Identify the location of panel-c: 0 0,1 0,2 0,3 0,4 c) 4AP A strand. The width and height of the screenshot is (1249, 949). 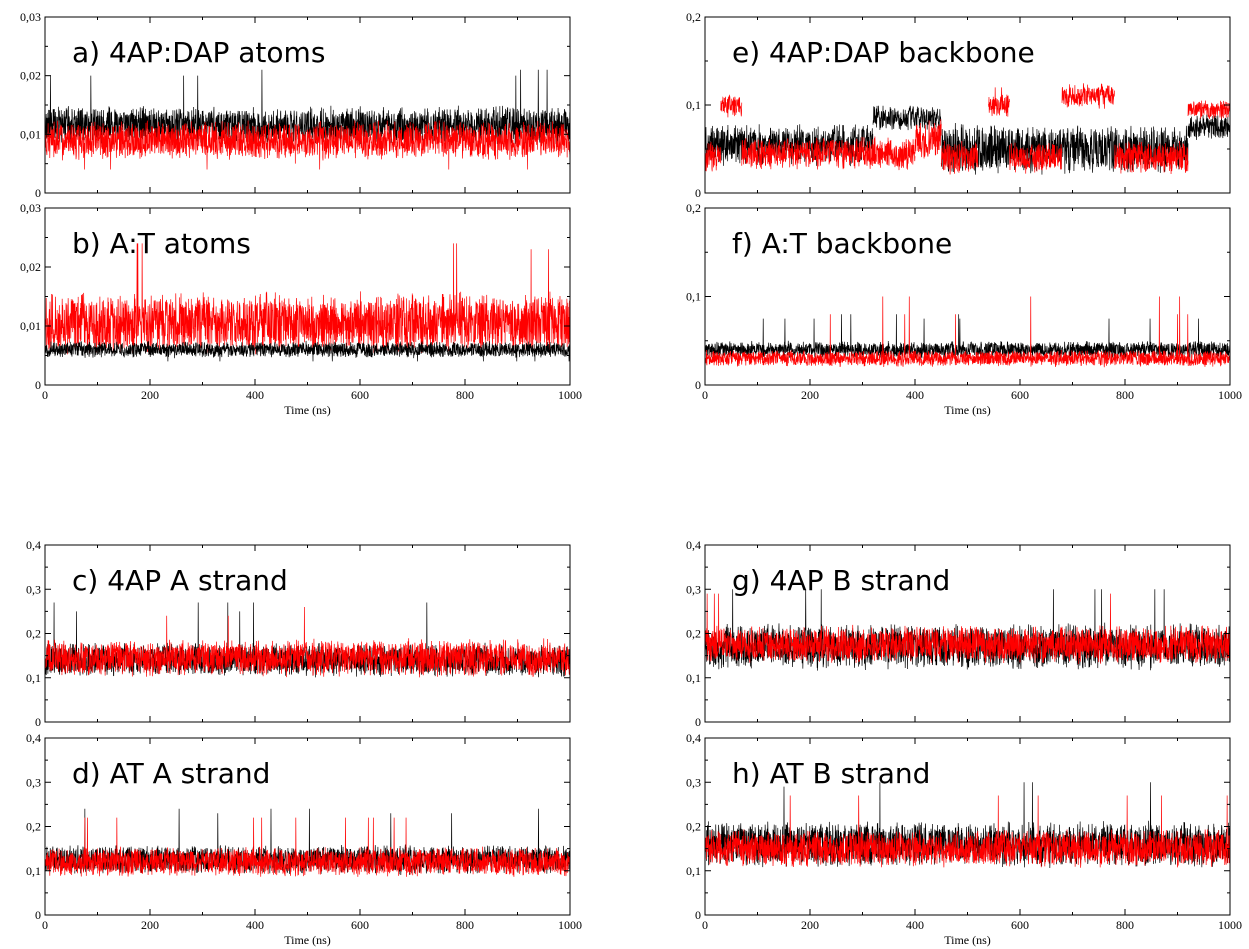
(298, 633).